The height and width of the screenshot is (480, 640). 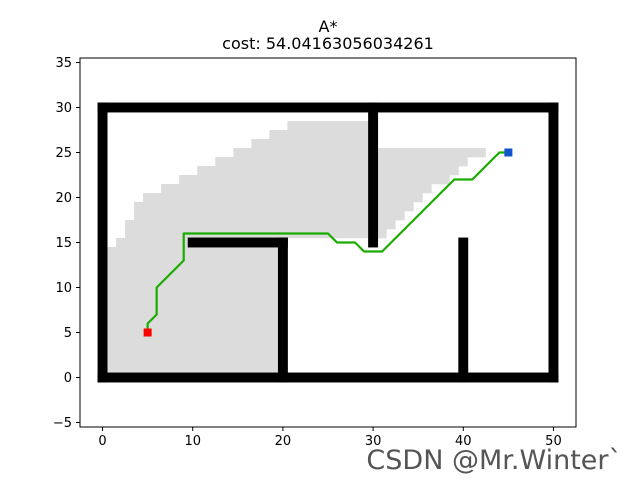 I want to click on y-tick-label-2: 5, so click(x=68, y=333).